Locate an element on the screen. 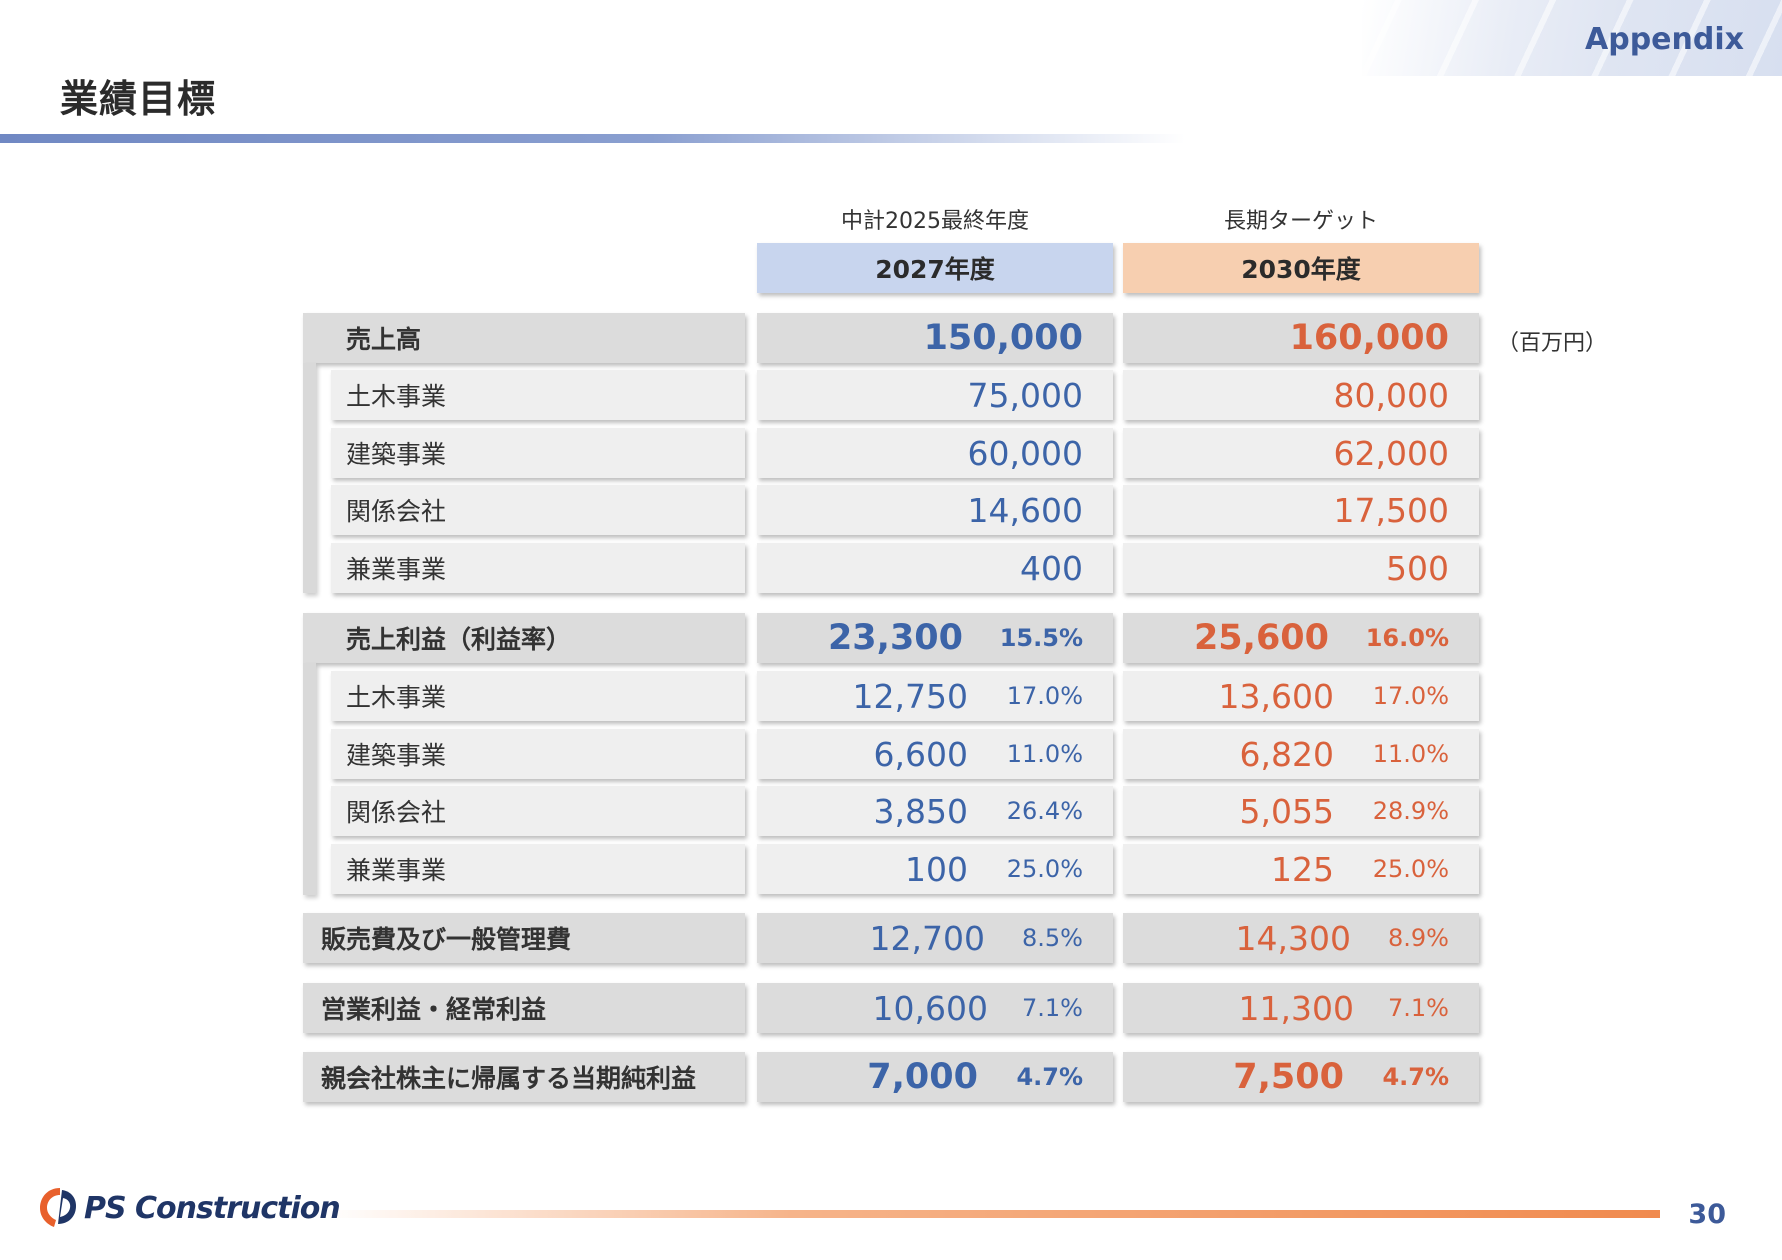 The width and height of the screenshot is (1782, 1260). row-label-gross-building: 建築事業 is located at coordinates (538, 754).